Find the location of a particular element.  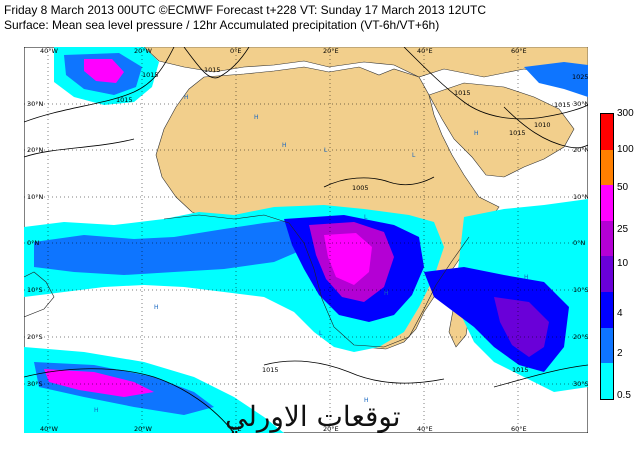

precip-purple-indian is located at coordinates (521, 327).